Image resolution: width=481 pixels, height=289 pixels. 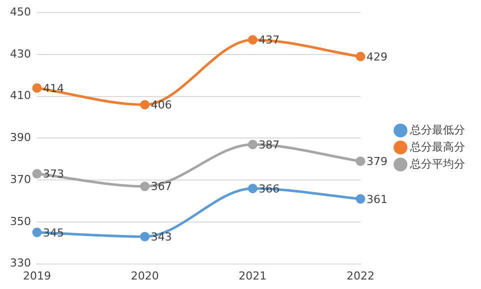 What do you see at coordinates (53, 174) in the screenshot?
I see `data-label: 373` at bounding box center [53, 174].